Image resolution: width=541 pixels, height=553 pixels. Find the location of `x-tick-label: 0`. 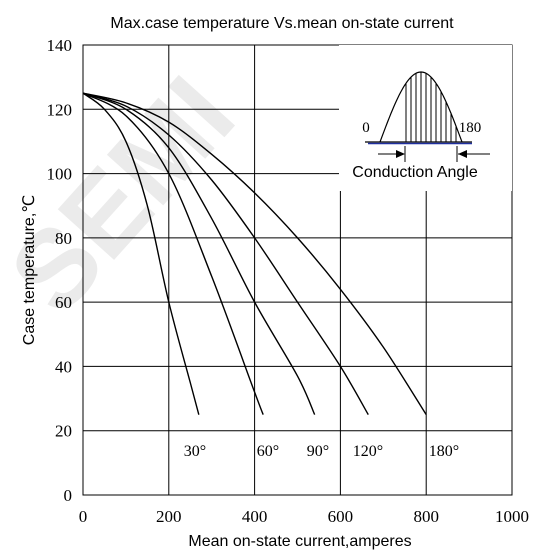

x-tick-label: 0 is located at coordinates (83, 516).